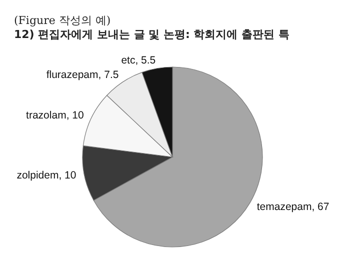  Describe the element at coordinates (62, 20) in the screenshot. I see `chart-title: (Figure 작성의 예)` at that location.